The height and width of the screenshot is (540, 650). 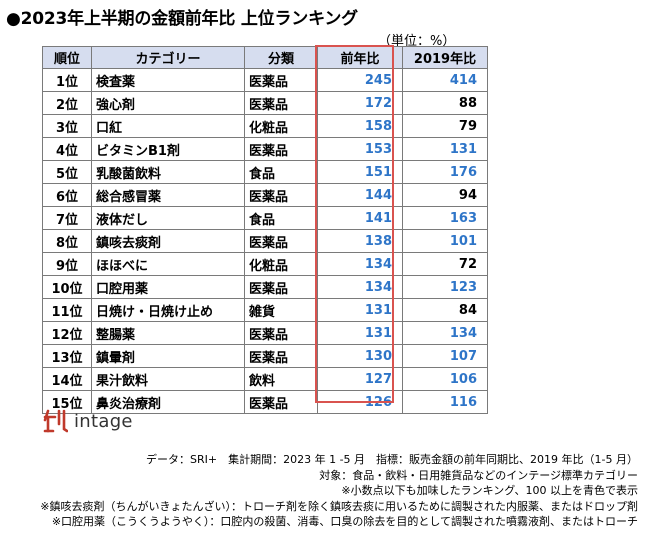 What do you see at coordinates (168, 218) in the screenshot?
I see `category-cell: 液体だし` at bounding box center [168, 218].